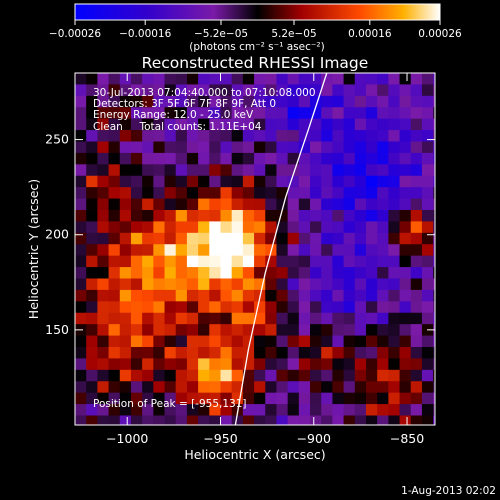  I want to click on y-axis-label: Heliocentric Y (arcsec), so click(33, 249).